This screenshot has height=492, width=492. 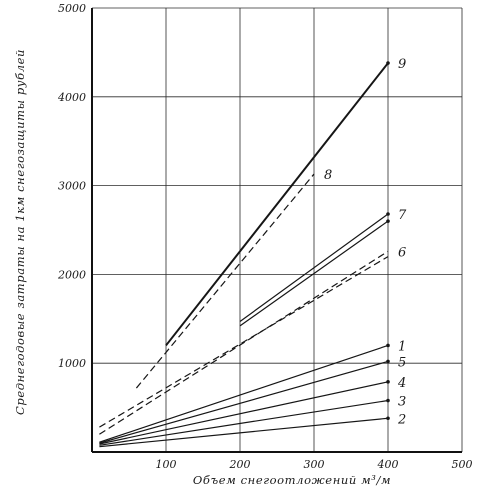 What do you see at coordinates (462, 464) in the screenshot?
I see `x-tick-label-4: 500` at bounding box center [462, 464].